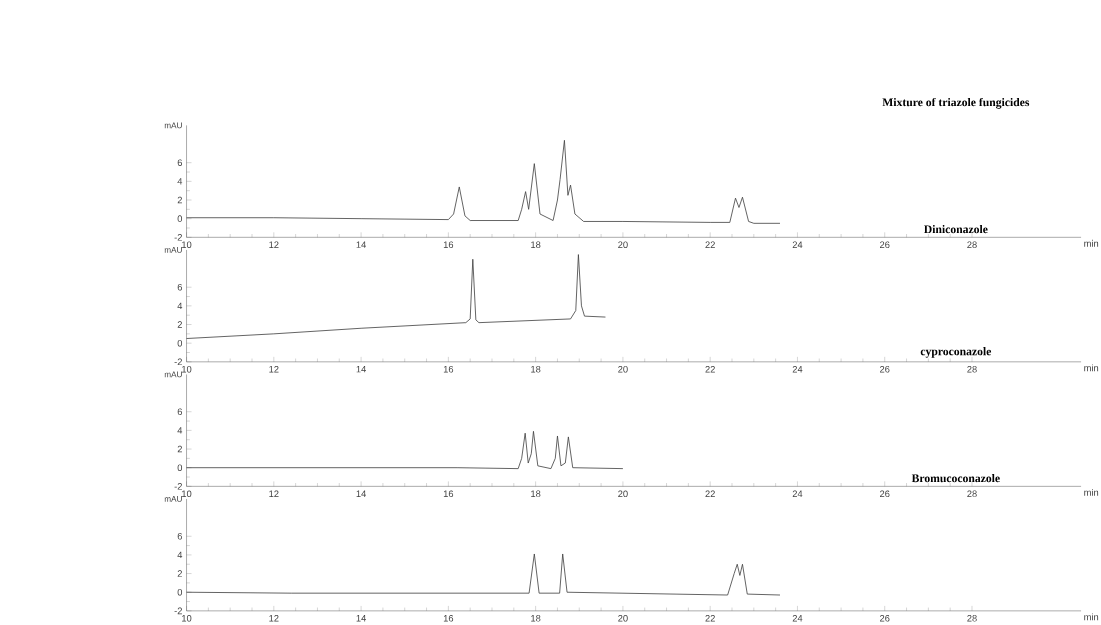 This screenshot has width=1101, height=625. Describe the element at coordinates (955, 228) in the screenshot. I see `chart-title: Diniconazole` at that location.